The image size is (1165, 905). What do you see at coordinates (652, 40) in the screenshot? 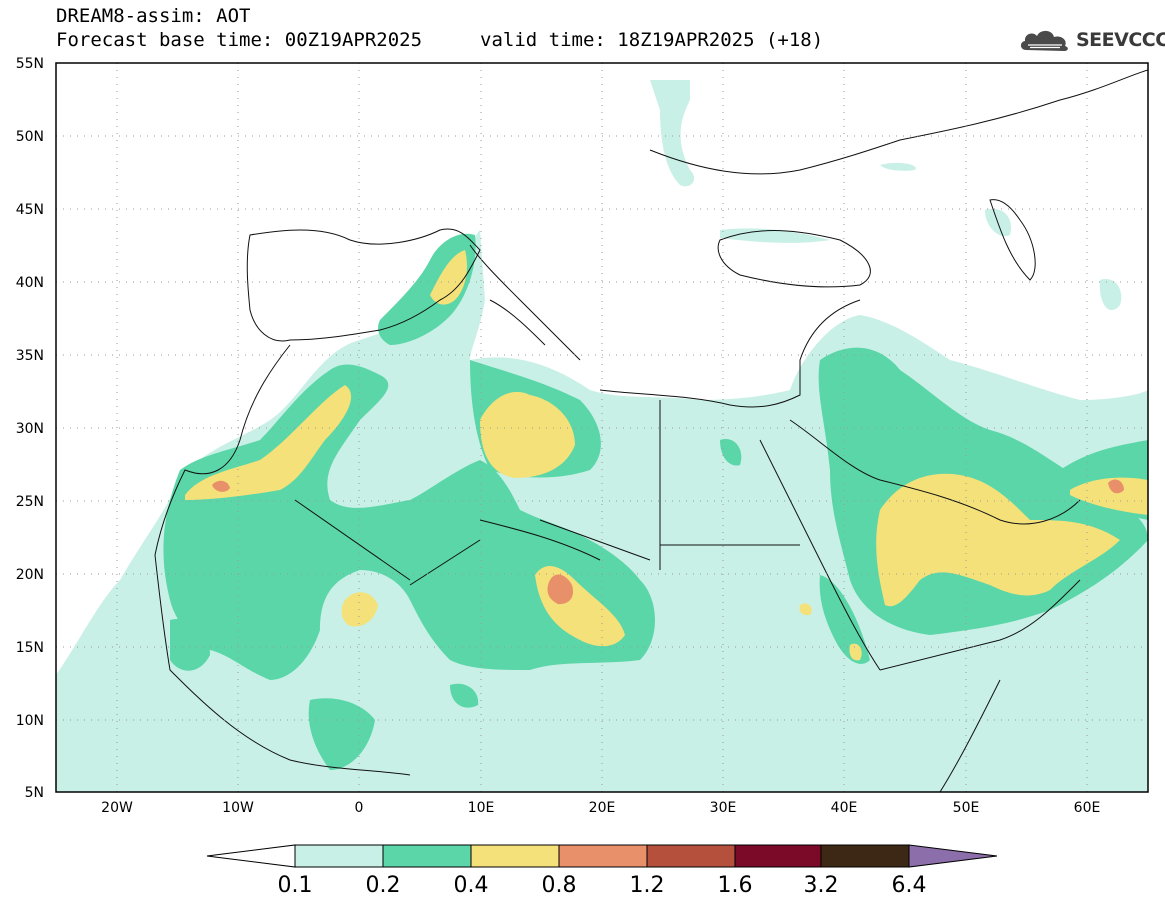
I see `valid-time: valid time: 18Z19APR2025 (+18)` at bounding box center [652, 40].